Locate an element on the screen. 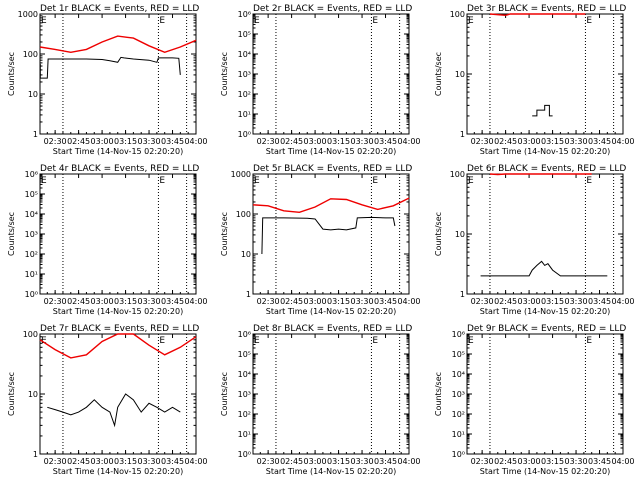 The image size is (640, 480). panel-title: Det 3r BLACK = Events, RED = LLD is located at coordinates (546, 9).